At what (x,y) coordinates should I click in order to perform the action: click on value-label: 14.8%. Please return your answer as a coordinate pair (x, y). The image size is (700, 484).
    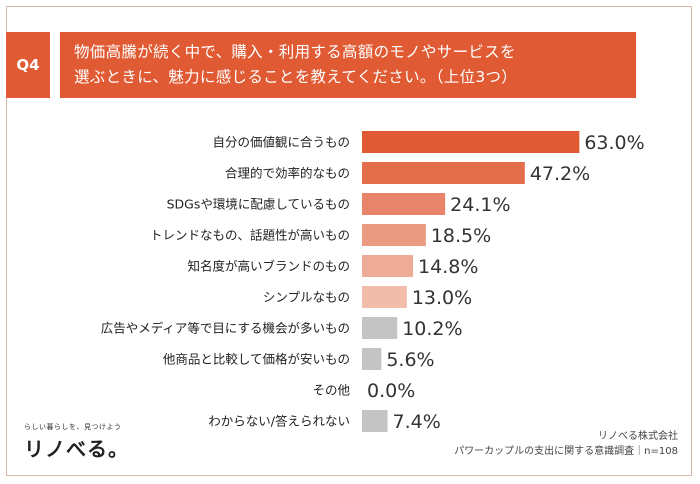
    Looking at the image, I should click on (448, 267).